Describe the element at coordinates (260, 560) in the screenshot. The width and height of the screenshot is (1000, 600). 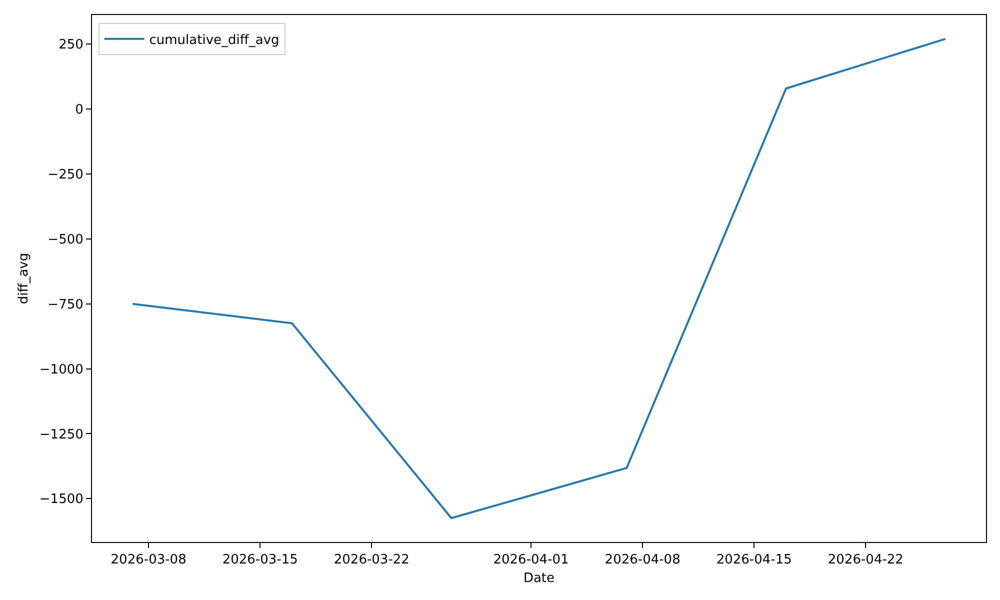
I see `x-tick-label: 2026-03-15` at that location.